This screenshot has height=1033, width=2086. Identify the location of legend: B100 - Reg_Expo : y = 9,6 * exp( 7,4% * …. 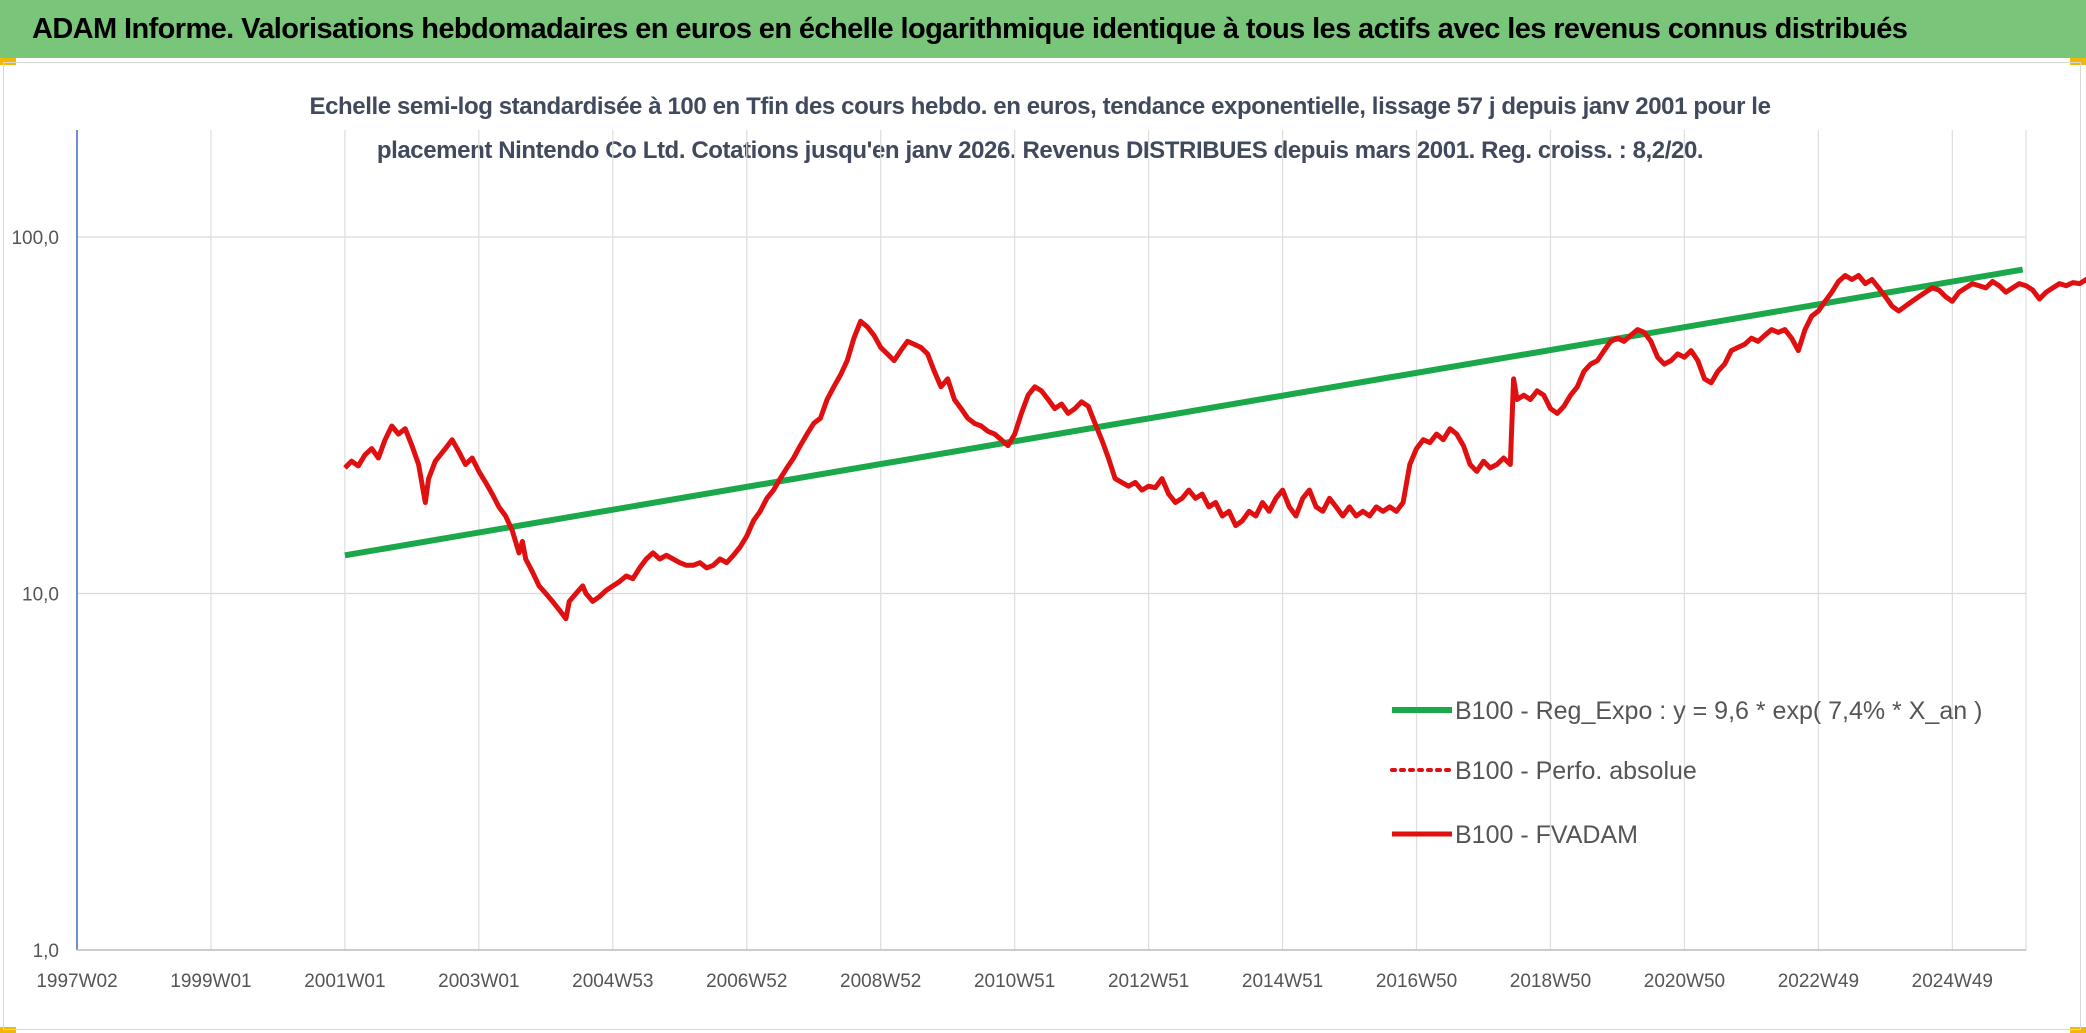
(1686, 773).